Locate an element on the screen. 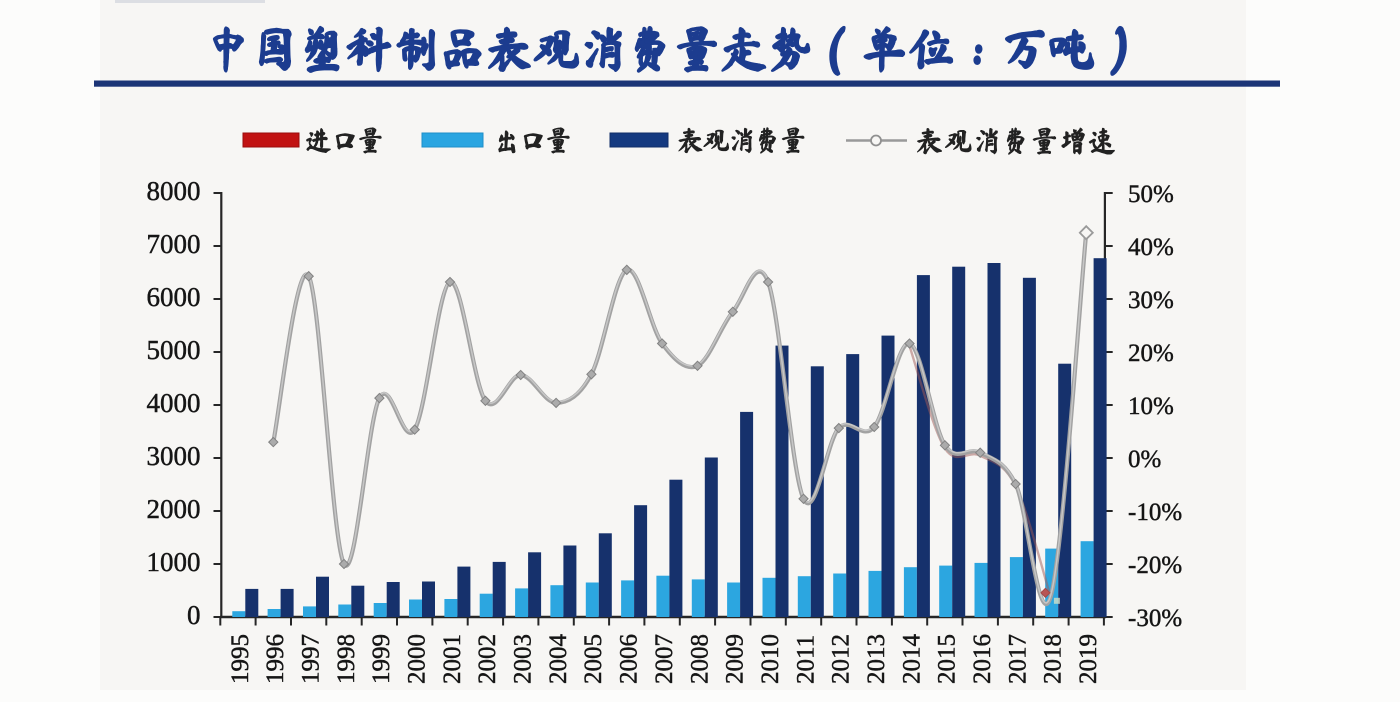 The image size is (1400, 702). svg-text: 1998 is located at coordinates (346, 659).